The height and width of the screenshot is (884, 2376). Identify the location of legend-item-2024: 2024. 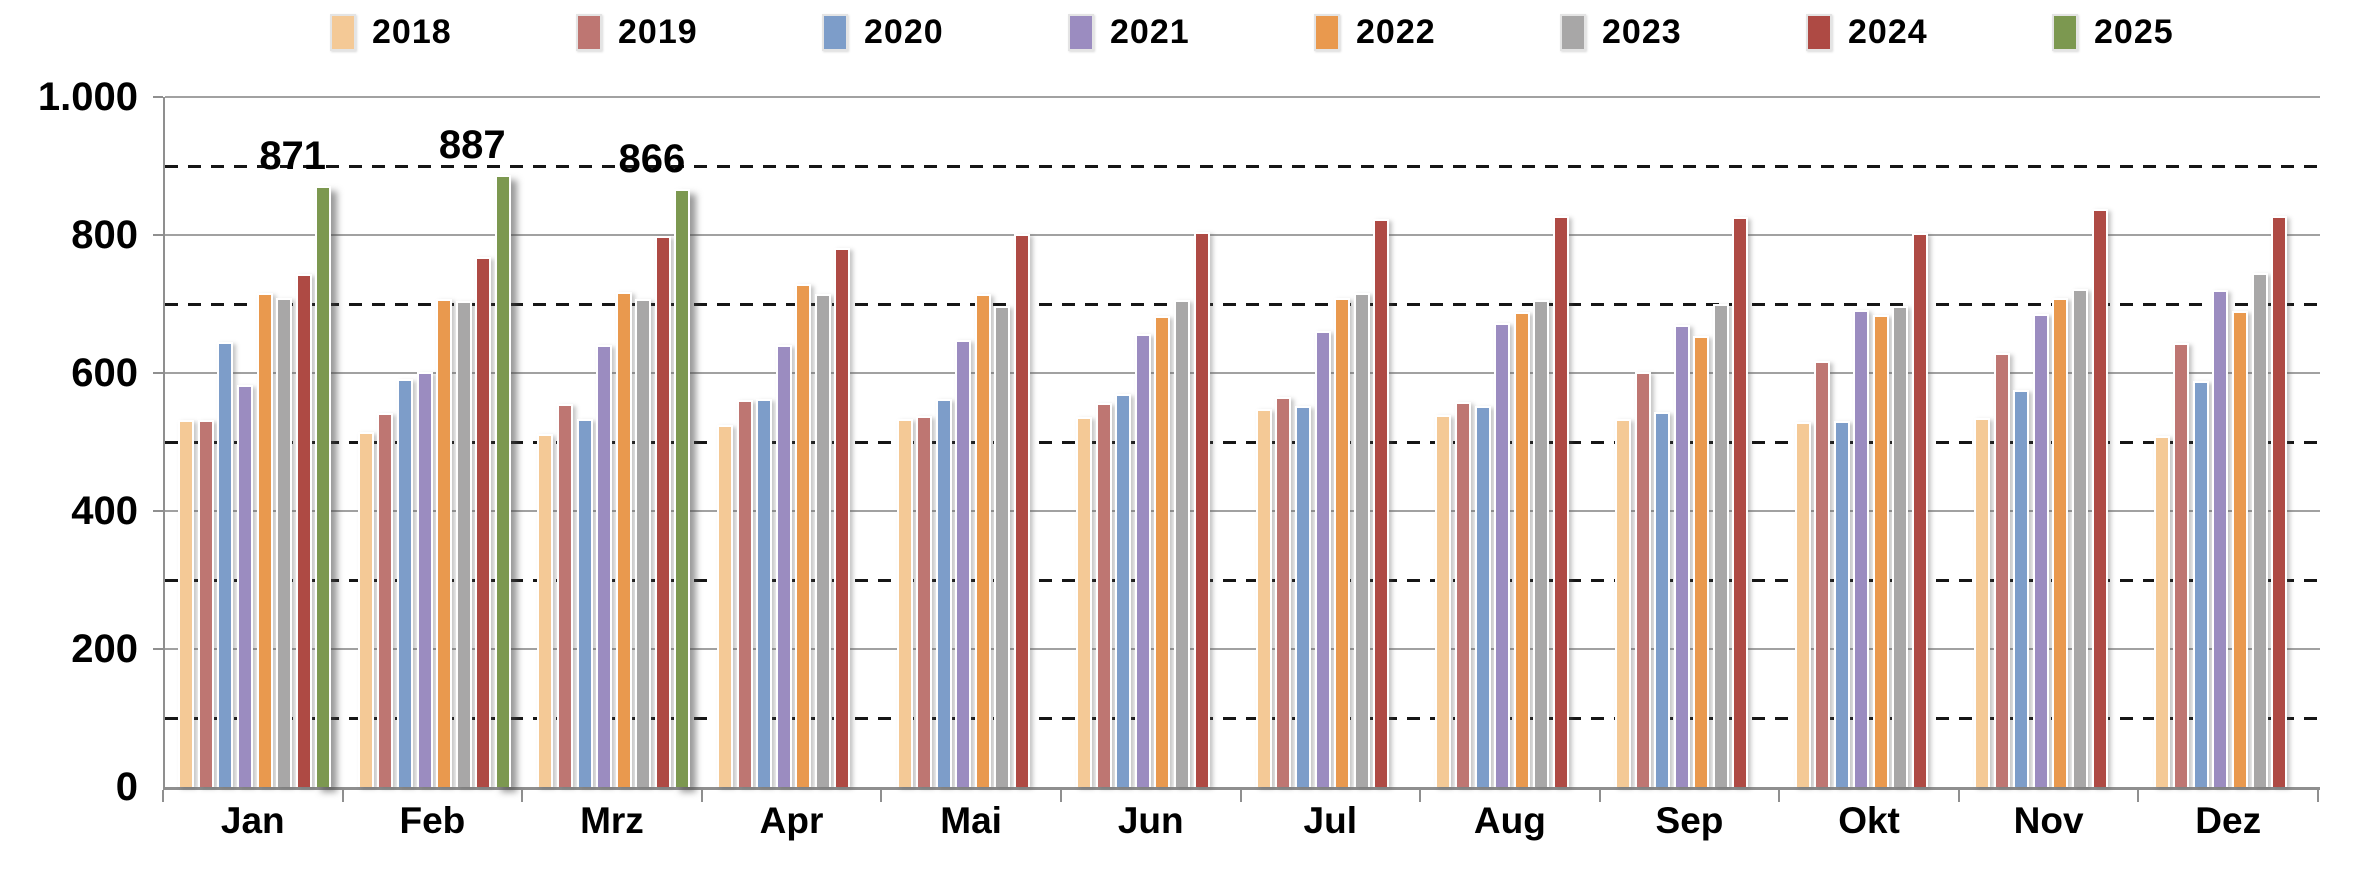
(1867, 32).